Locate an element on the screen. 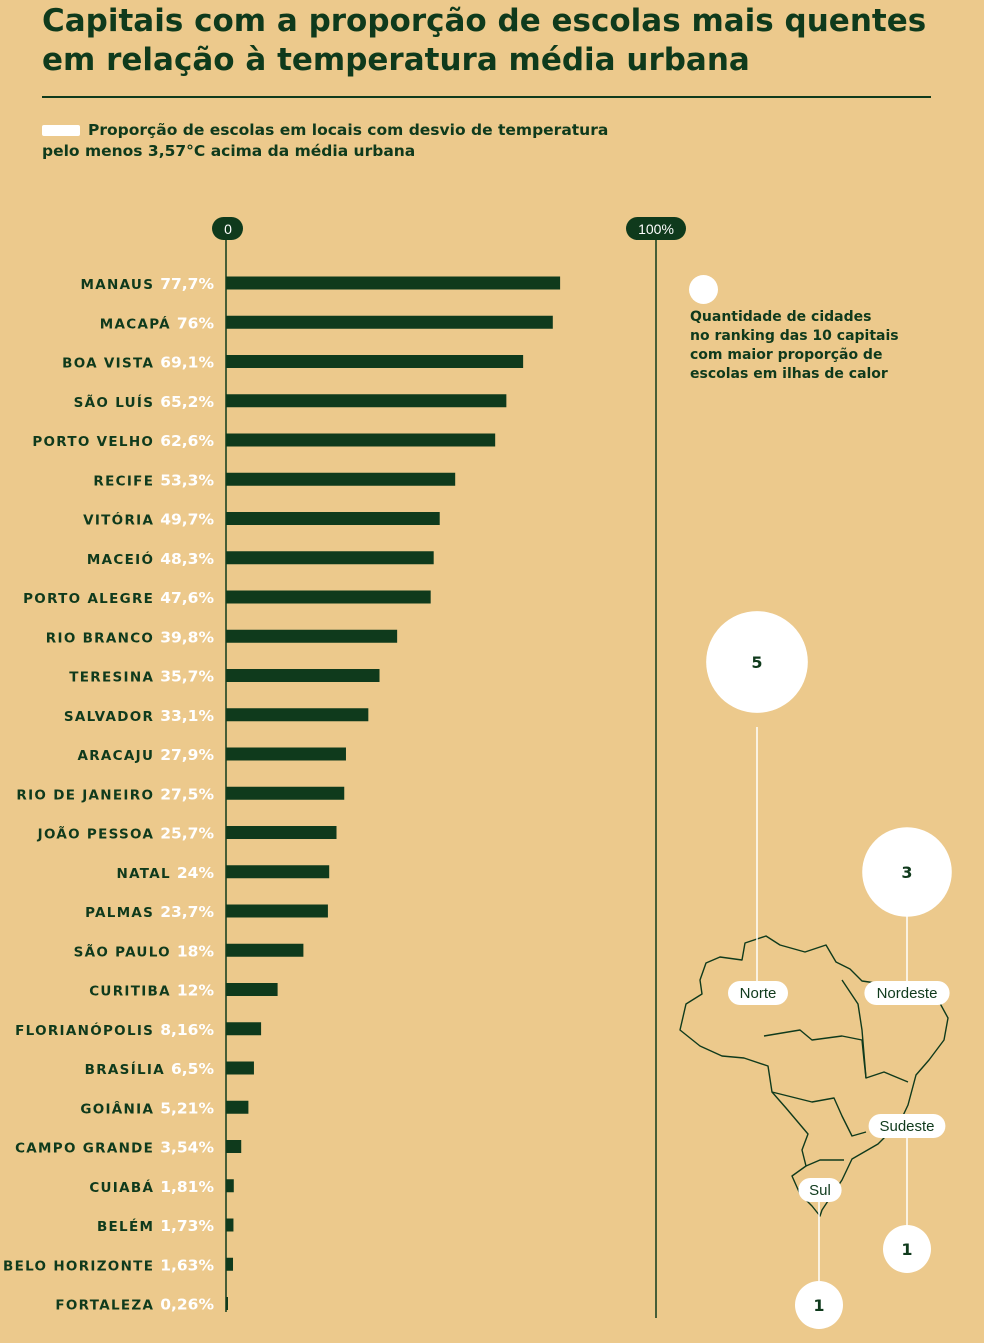 This screenshot has width=984, height=1343. bubble is located at coordinates (907, 1249).